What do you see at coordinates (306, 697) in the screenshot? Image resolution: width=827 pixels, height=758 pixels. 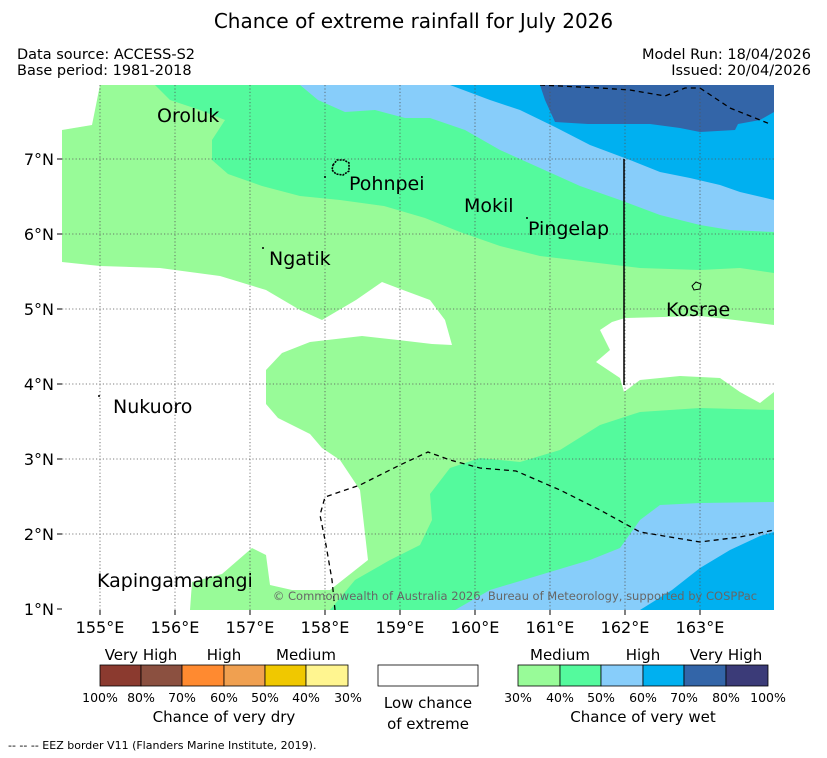 I see `dry-tick-40: 40%` at bounding box center [306, 697].